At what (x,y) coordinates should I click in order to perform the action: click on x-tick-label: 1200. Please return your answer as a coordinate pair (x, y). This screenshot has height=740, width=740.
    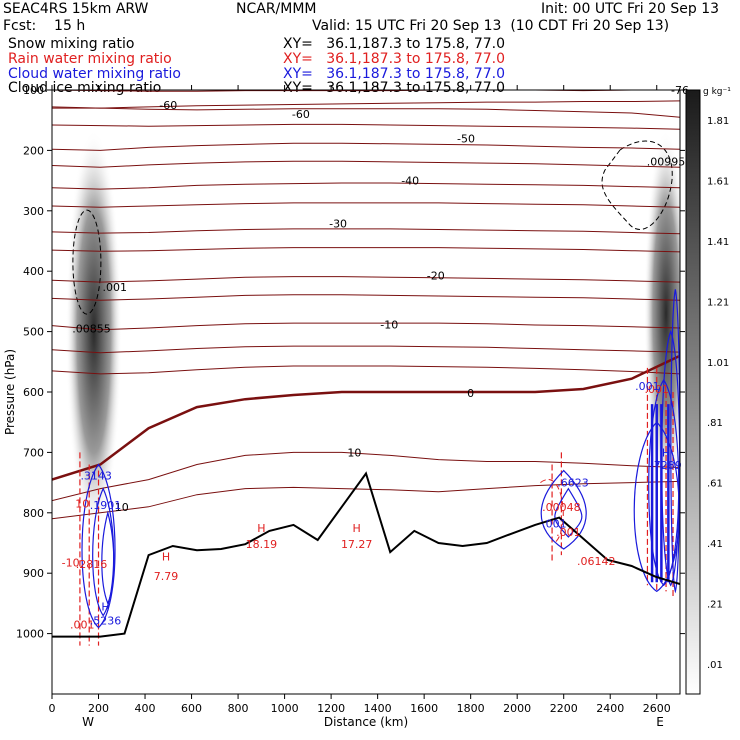
    Looking at the image, I should click on (331, 708).